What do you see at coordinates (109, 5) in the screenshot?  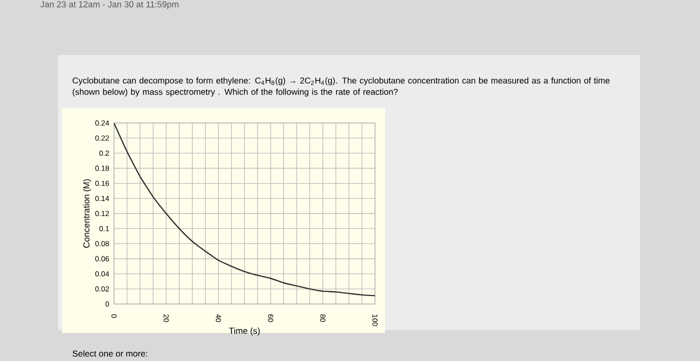 I see `text: Jan 23 at 12am - Jan 30 at 11:59pm` at bounding box center [109, 5].